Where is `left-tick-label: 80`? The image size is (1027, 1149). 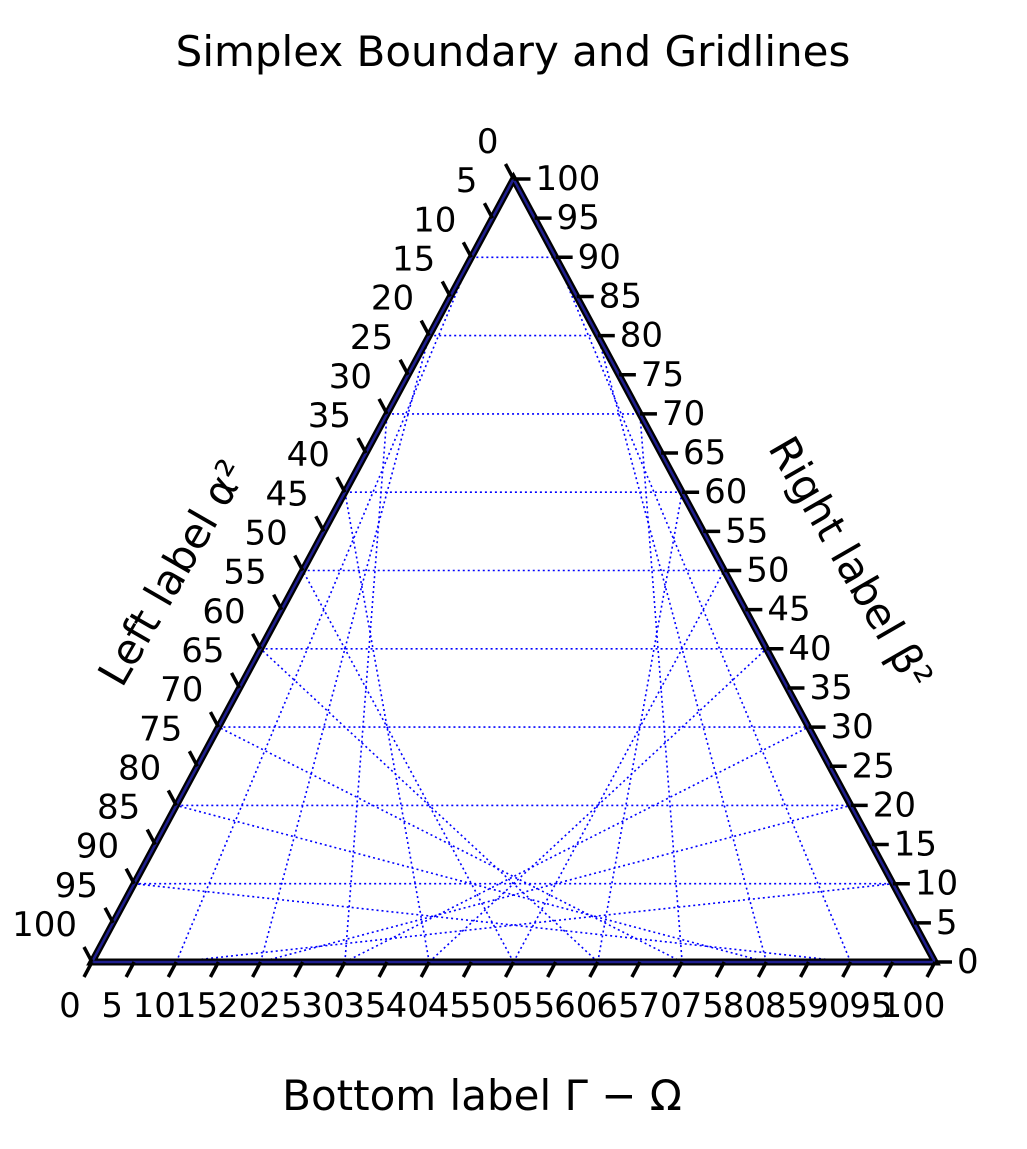 left-tick-label: 80 is located at coordinates (139, 768).